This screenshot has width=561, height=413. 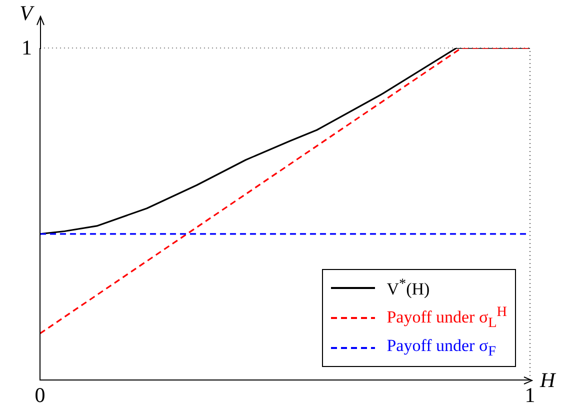 I want to click on legend-label: Payoff under σ$_{F}$, so click(x=441, y=348).